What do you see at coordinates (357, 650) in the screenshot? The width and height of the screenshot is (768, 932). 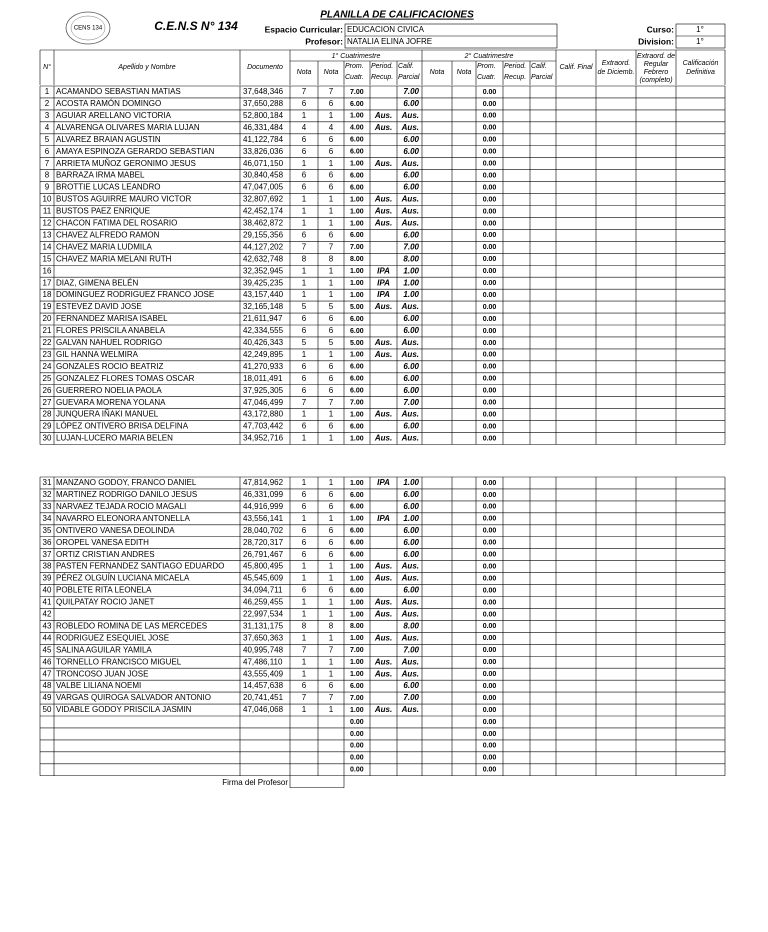 I see `promedio: 7.00` at bounding box center [357, 650].